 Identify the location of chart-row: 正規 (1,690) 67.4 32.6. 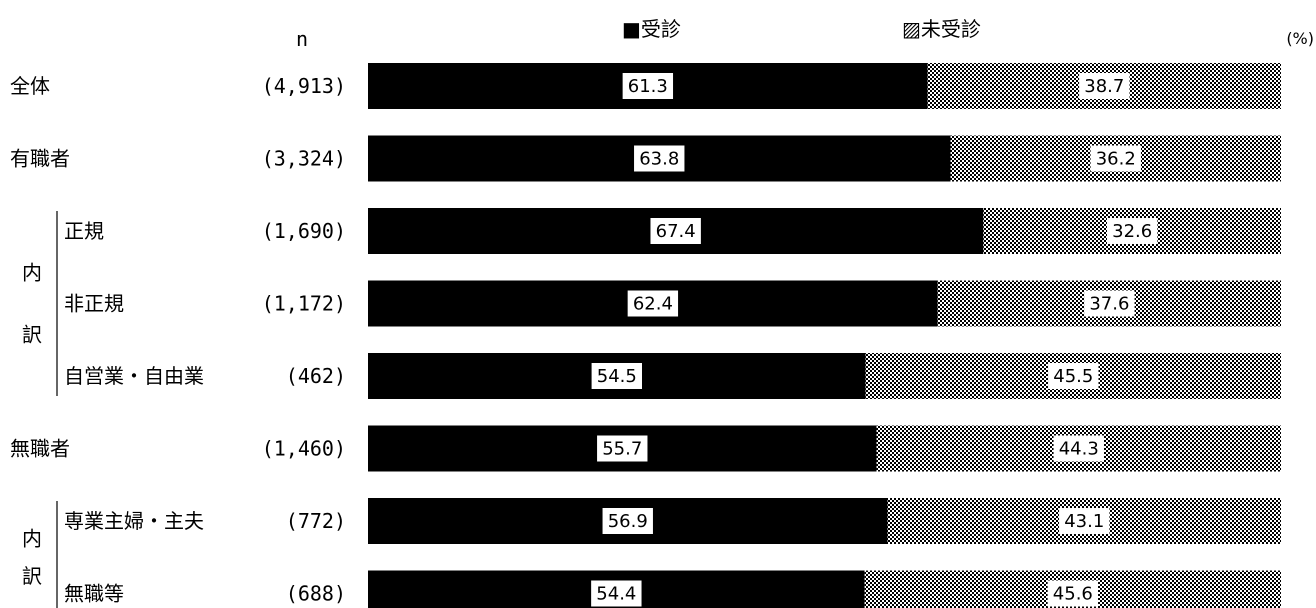
(672, 231).